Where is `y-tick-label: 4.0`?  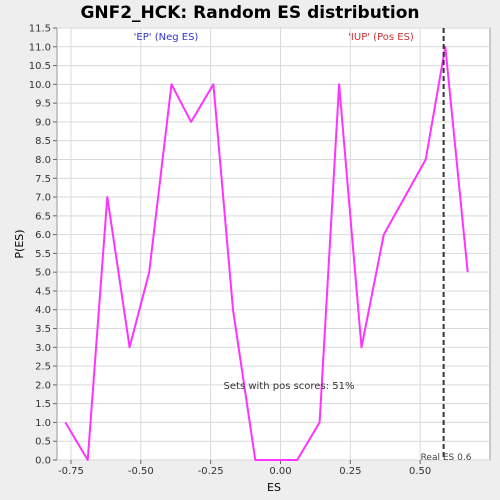
y-tick-label: 4.0 is located at coordinates (43, 310).